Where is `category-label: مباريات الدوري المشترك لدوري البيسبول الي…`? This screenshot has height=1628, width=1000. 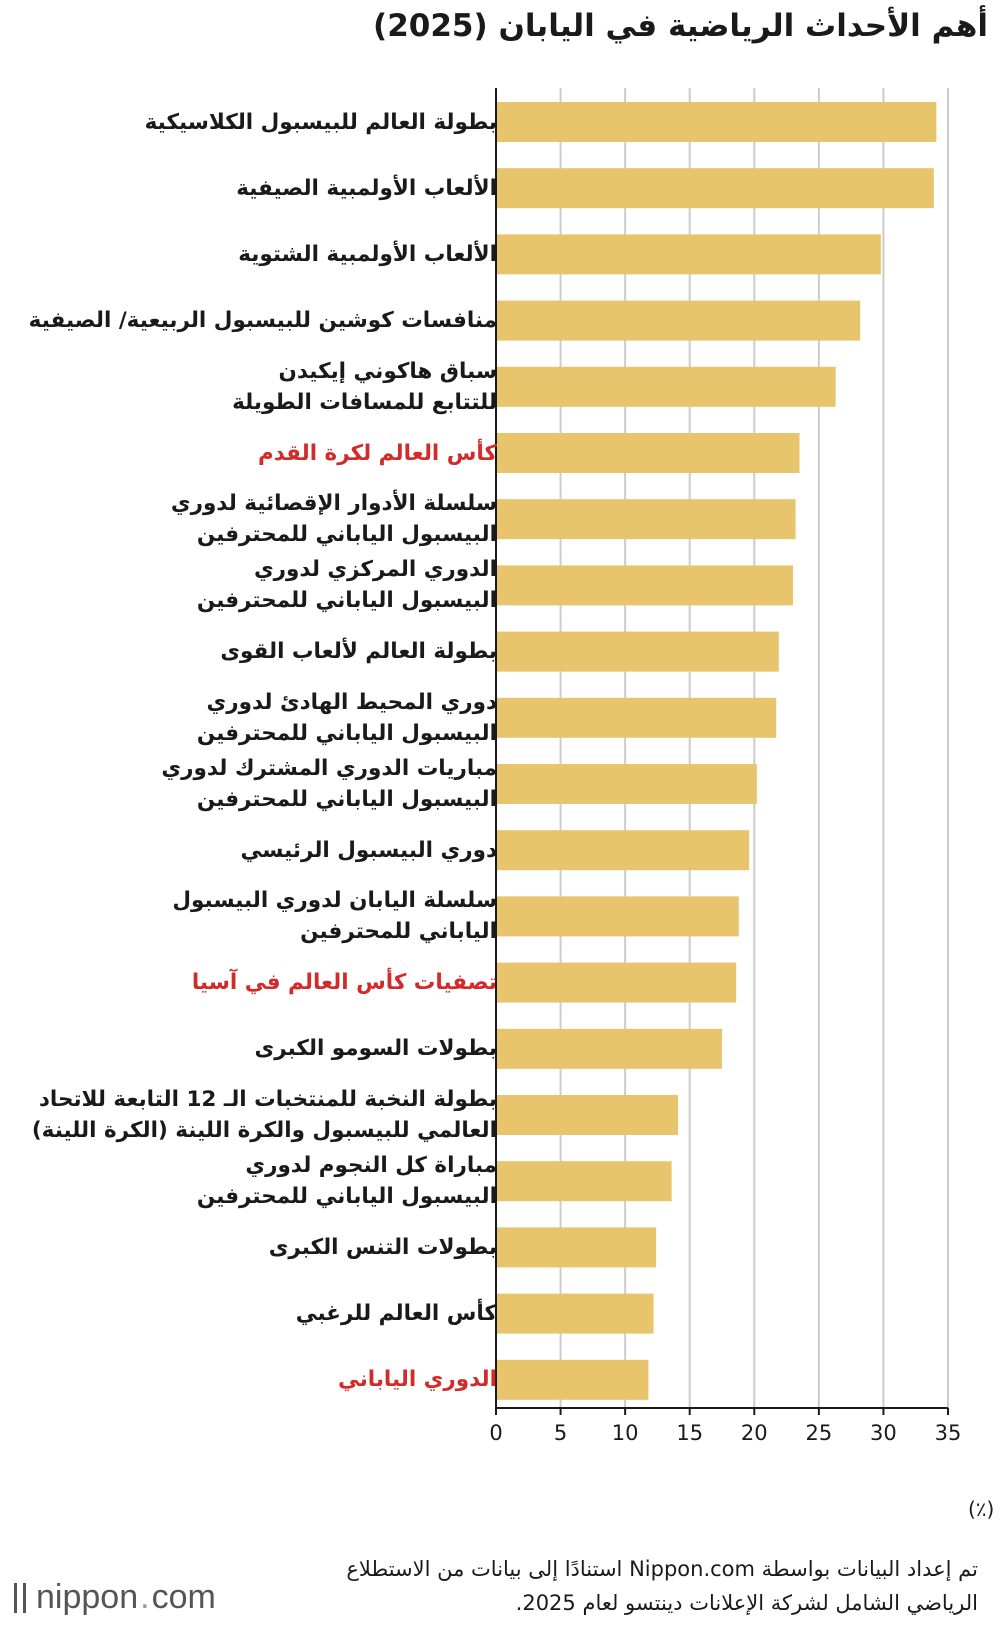
category-label: مباريات الدوري المشترك لدوري البيسبول الي… is located at coordinates (249, 784).